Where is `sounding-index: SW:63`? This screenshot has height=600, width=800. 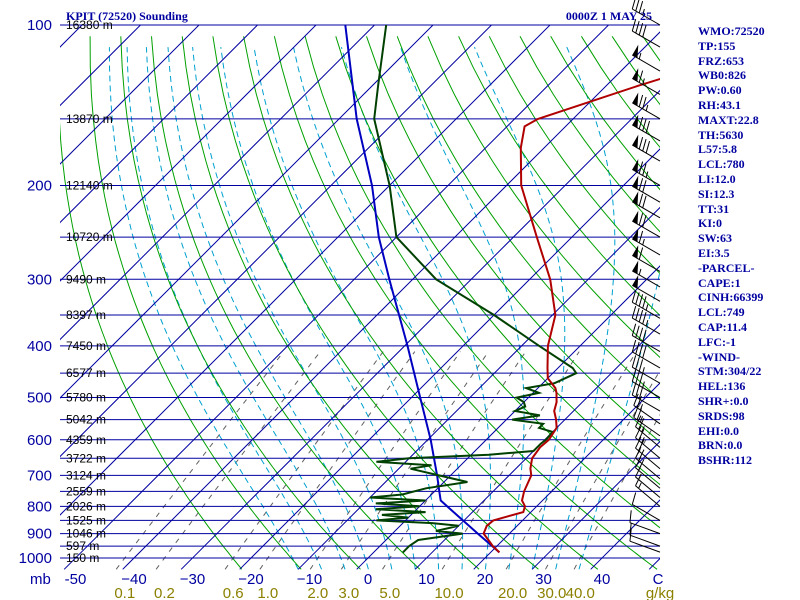 sounding-index: SW:63 is located at coordinates (715, 238).